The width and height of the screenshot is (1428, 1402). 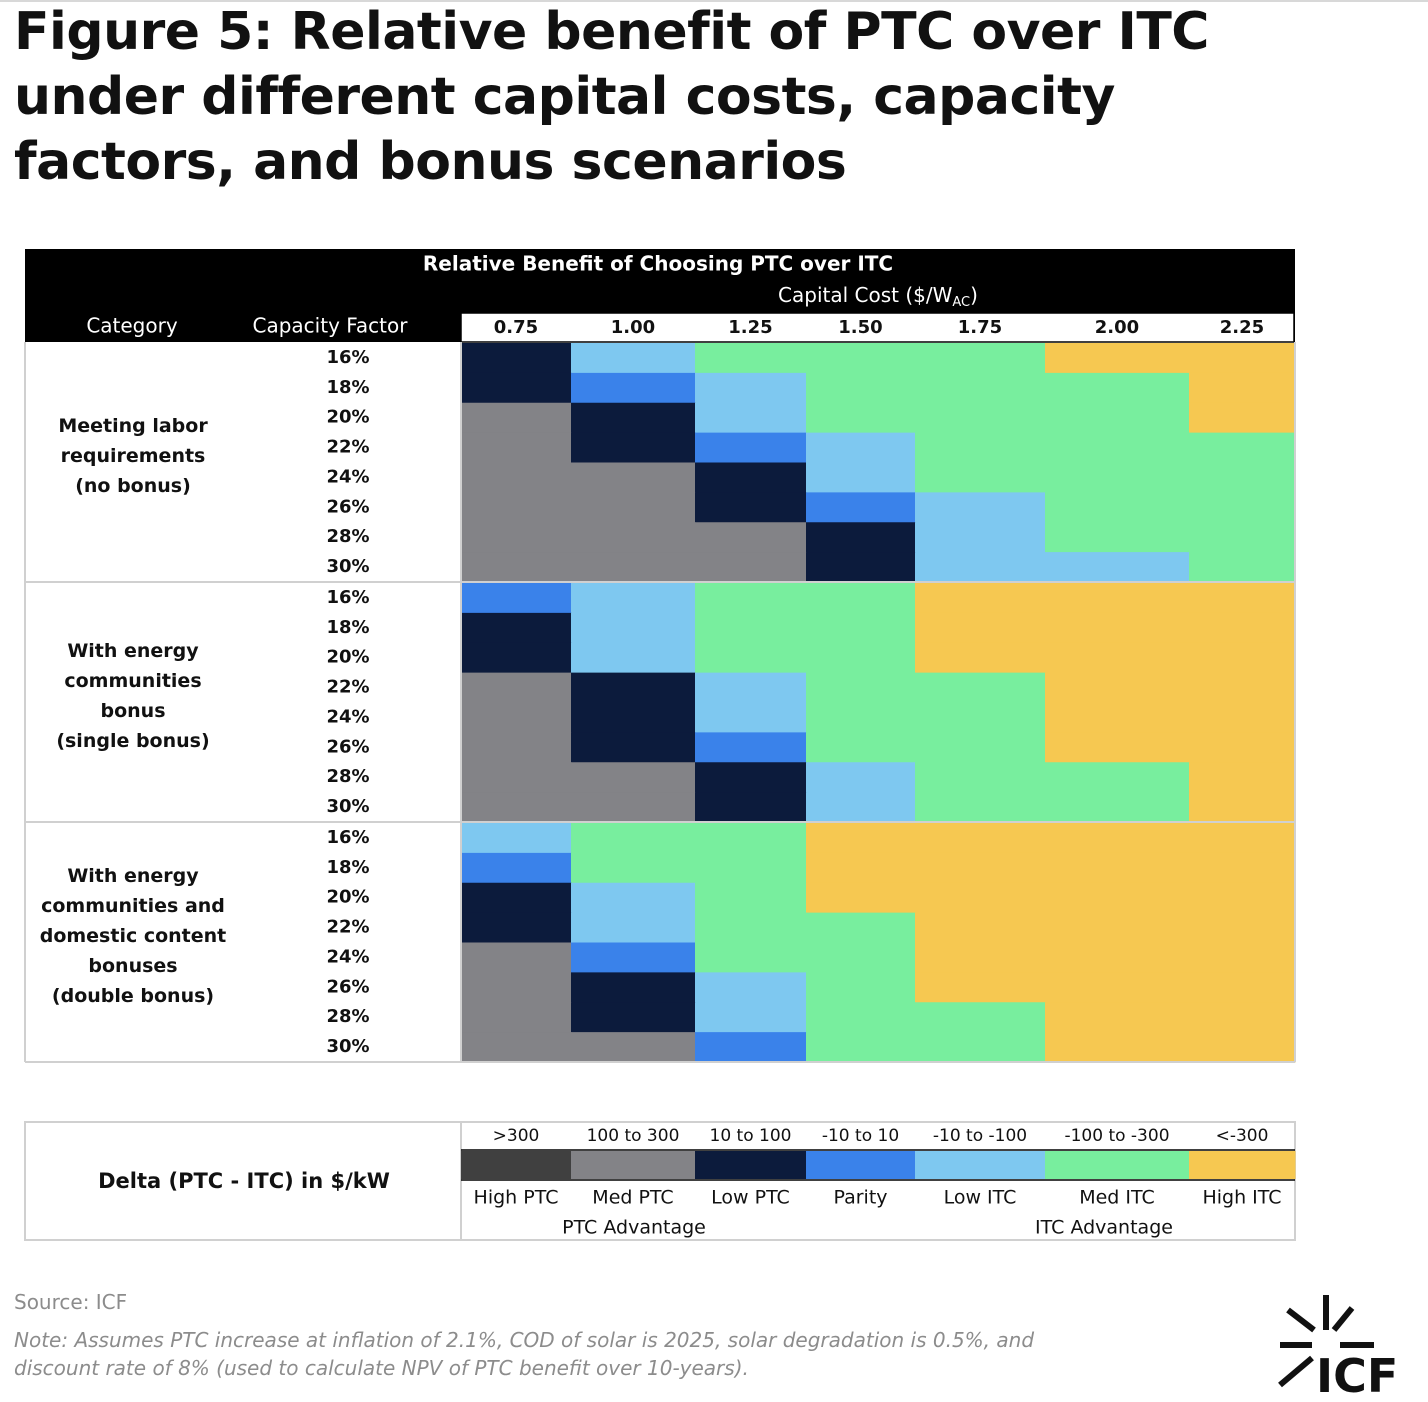 What do you see at coordinates (430, 162) in the screenshot?
I see `title-line-3: factors, and bonus scenarios` at bounding box center [430, 162].